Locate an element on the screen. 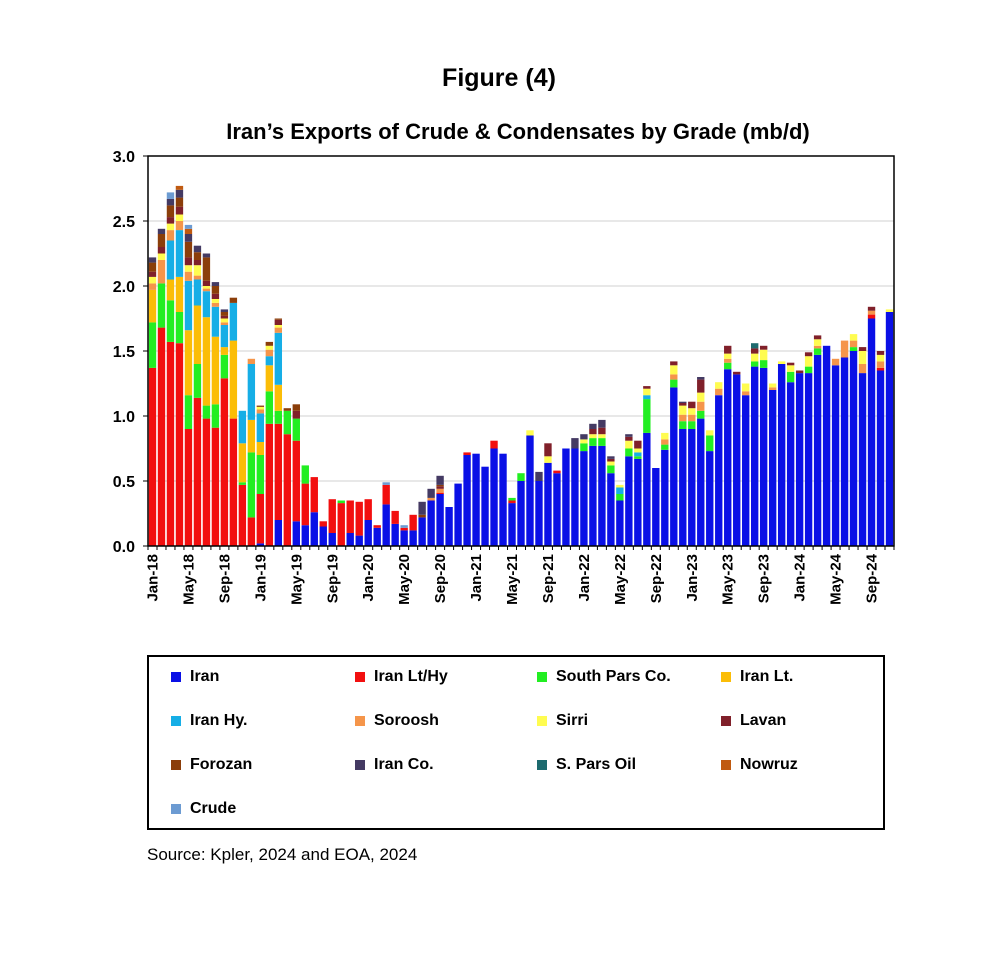  legend-label: Forozan is located at coordinates (221, 764).